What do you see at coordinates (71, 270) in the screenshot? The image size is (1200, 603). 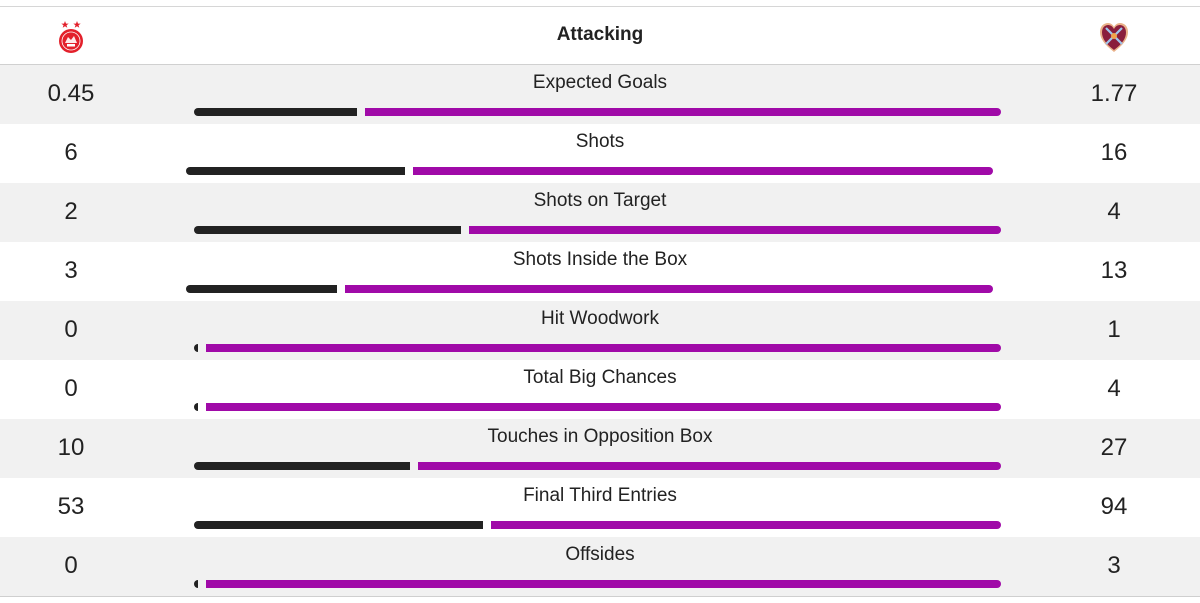 I see `home-value: 3` at bounding box center [71, 270].